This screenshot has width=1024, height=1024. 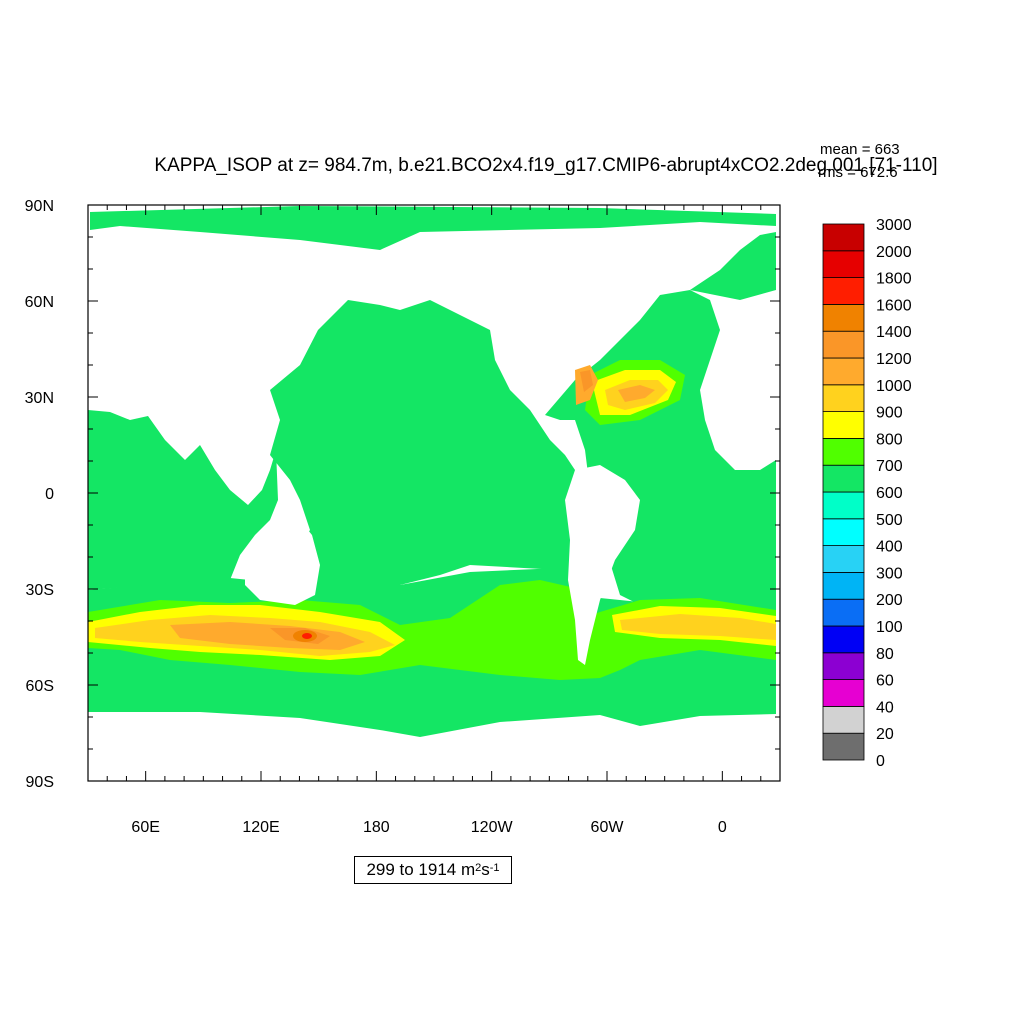 What do you see at coordinates (889, 547) in the screenshot?
I see `colorbar-label: 400` at bounding box center [889, 547].